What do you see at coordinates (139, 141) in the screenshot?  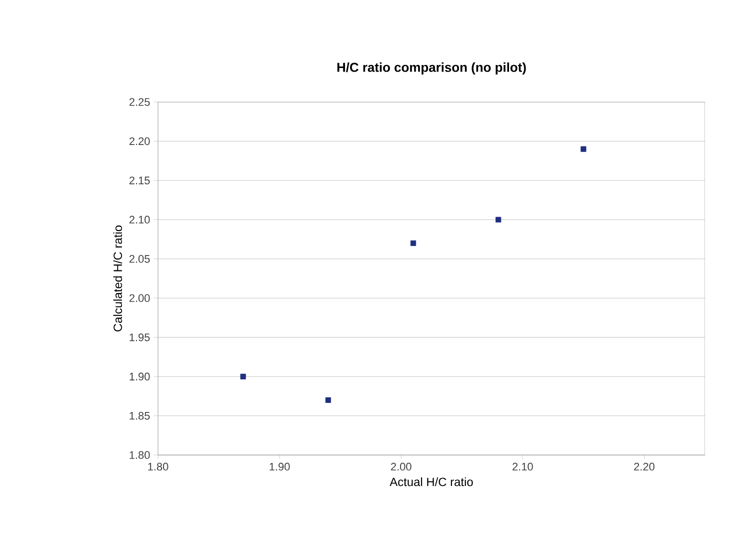 I see `y-tick-label: 2.20` at bounding box center [139, 141].